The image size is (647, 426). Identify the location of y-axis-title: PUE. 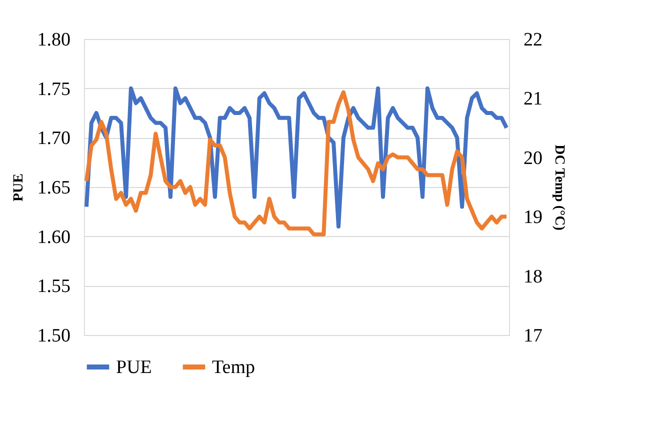
(18, 188).